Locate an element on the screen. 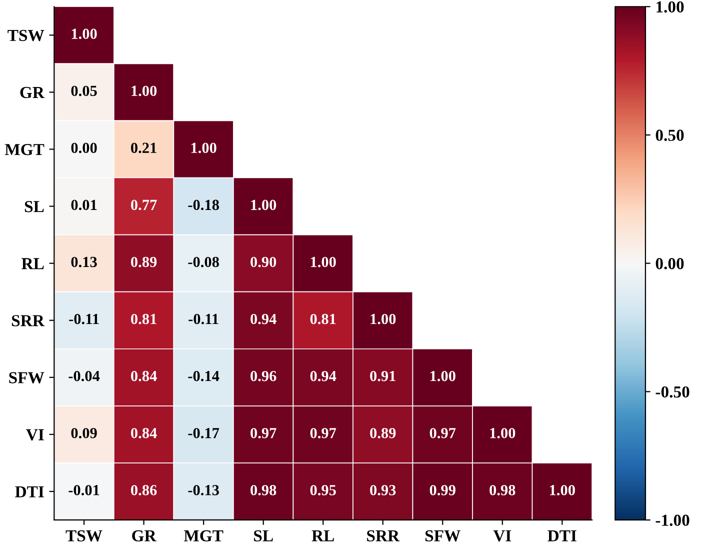 This screenshot has width=722, height=552. data-label: -0.08 is located at coordinates (203, 262).